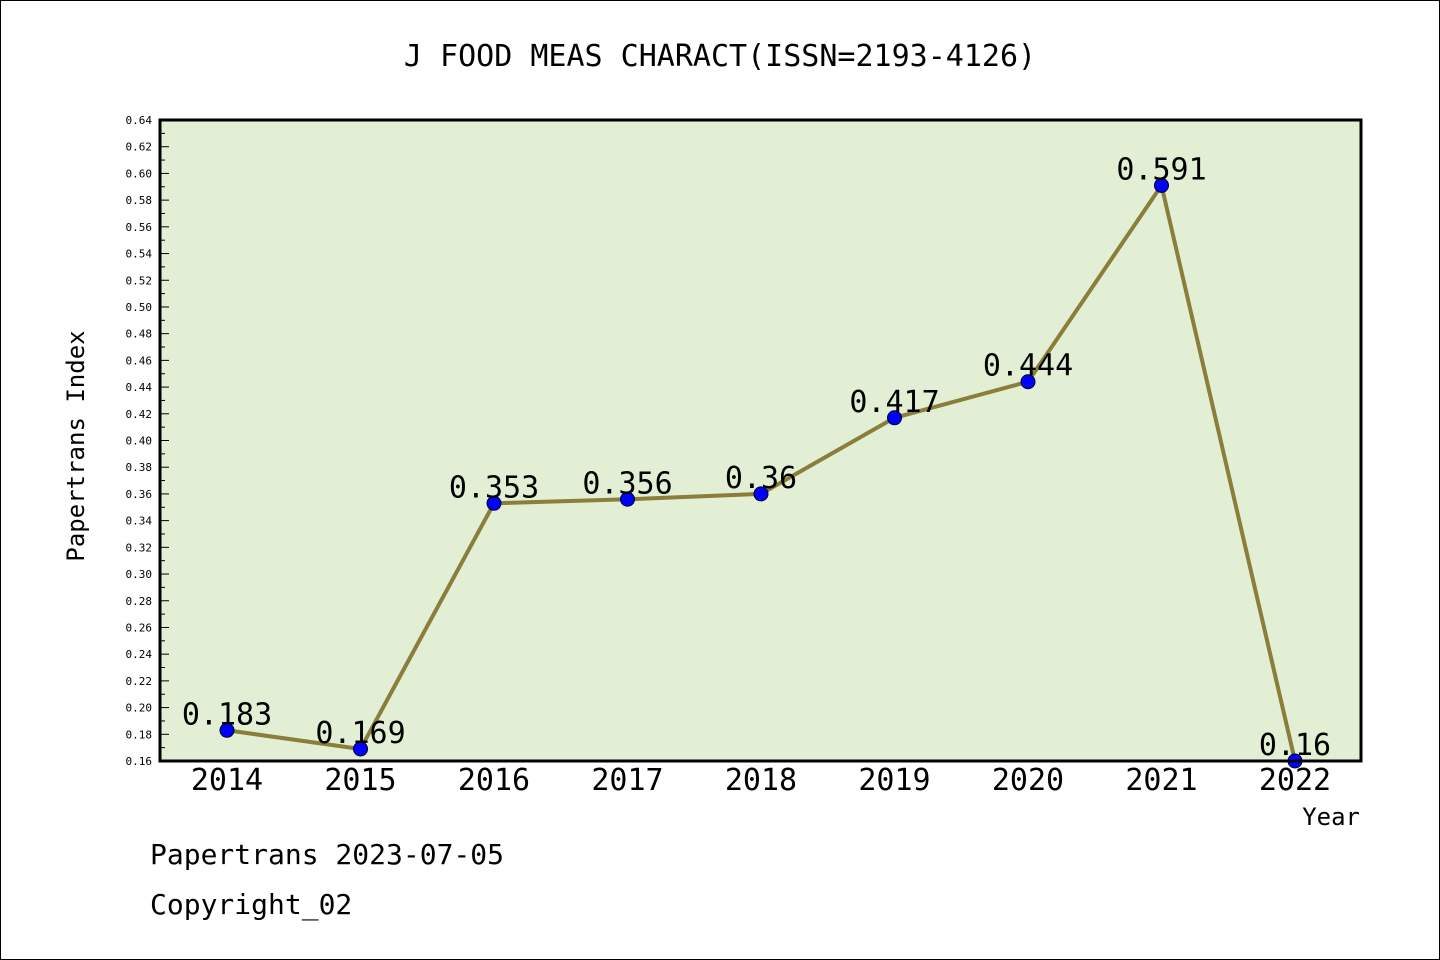 This screenshot has width=1440, height=960. What do you see at coordinates (1295, 780) in the screenshot?
I see `x-tick-label: 2022` at bounding box center [1295, 780].